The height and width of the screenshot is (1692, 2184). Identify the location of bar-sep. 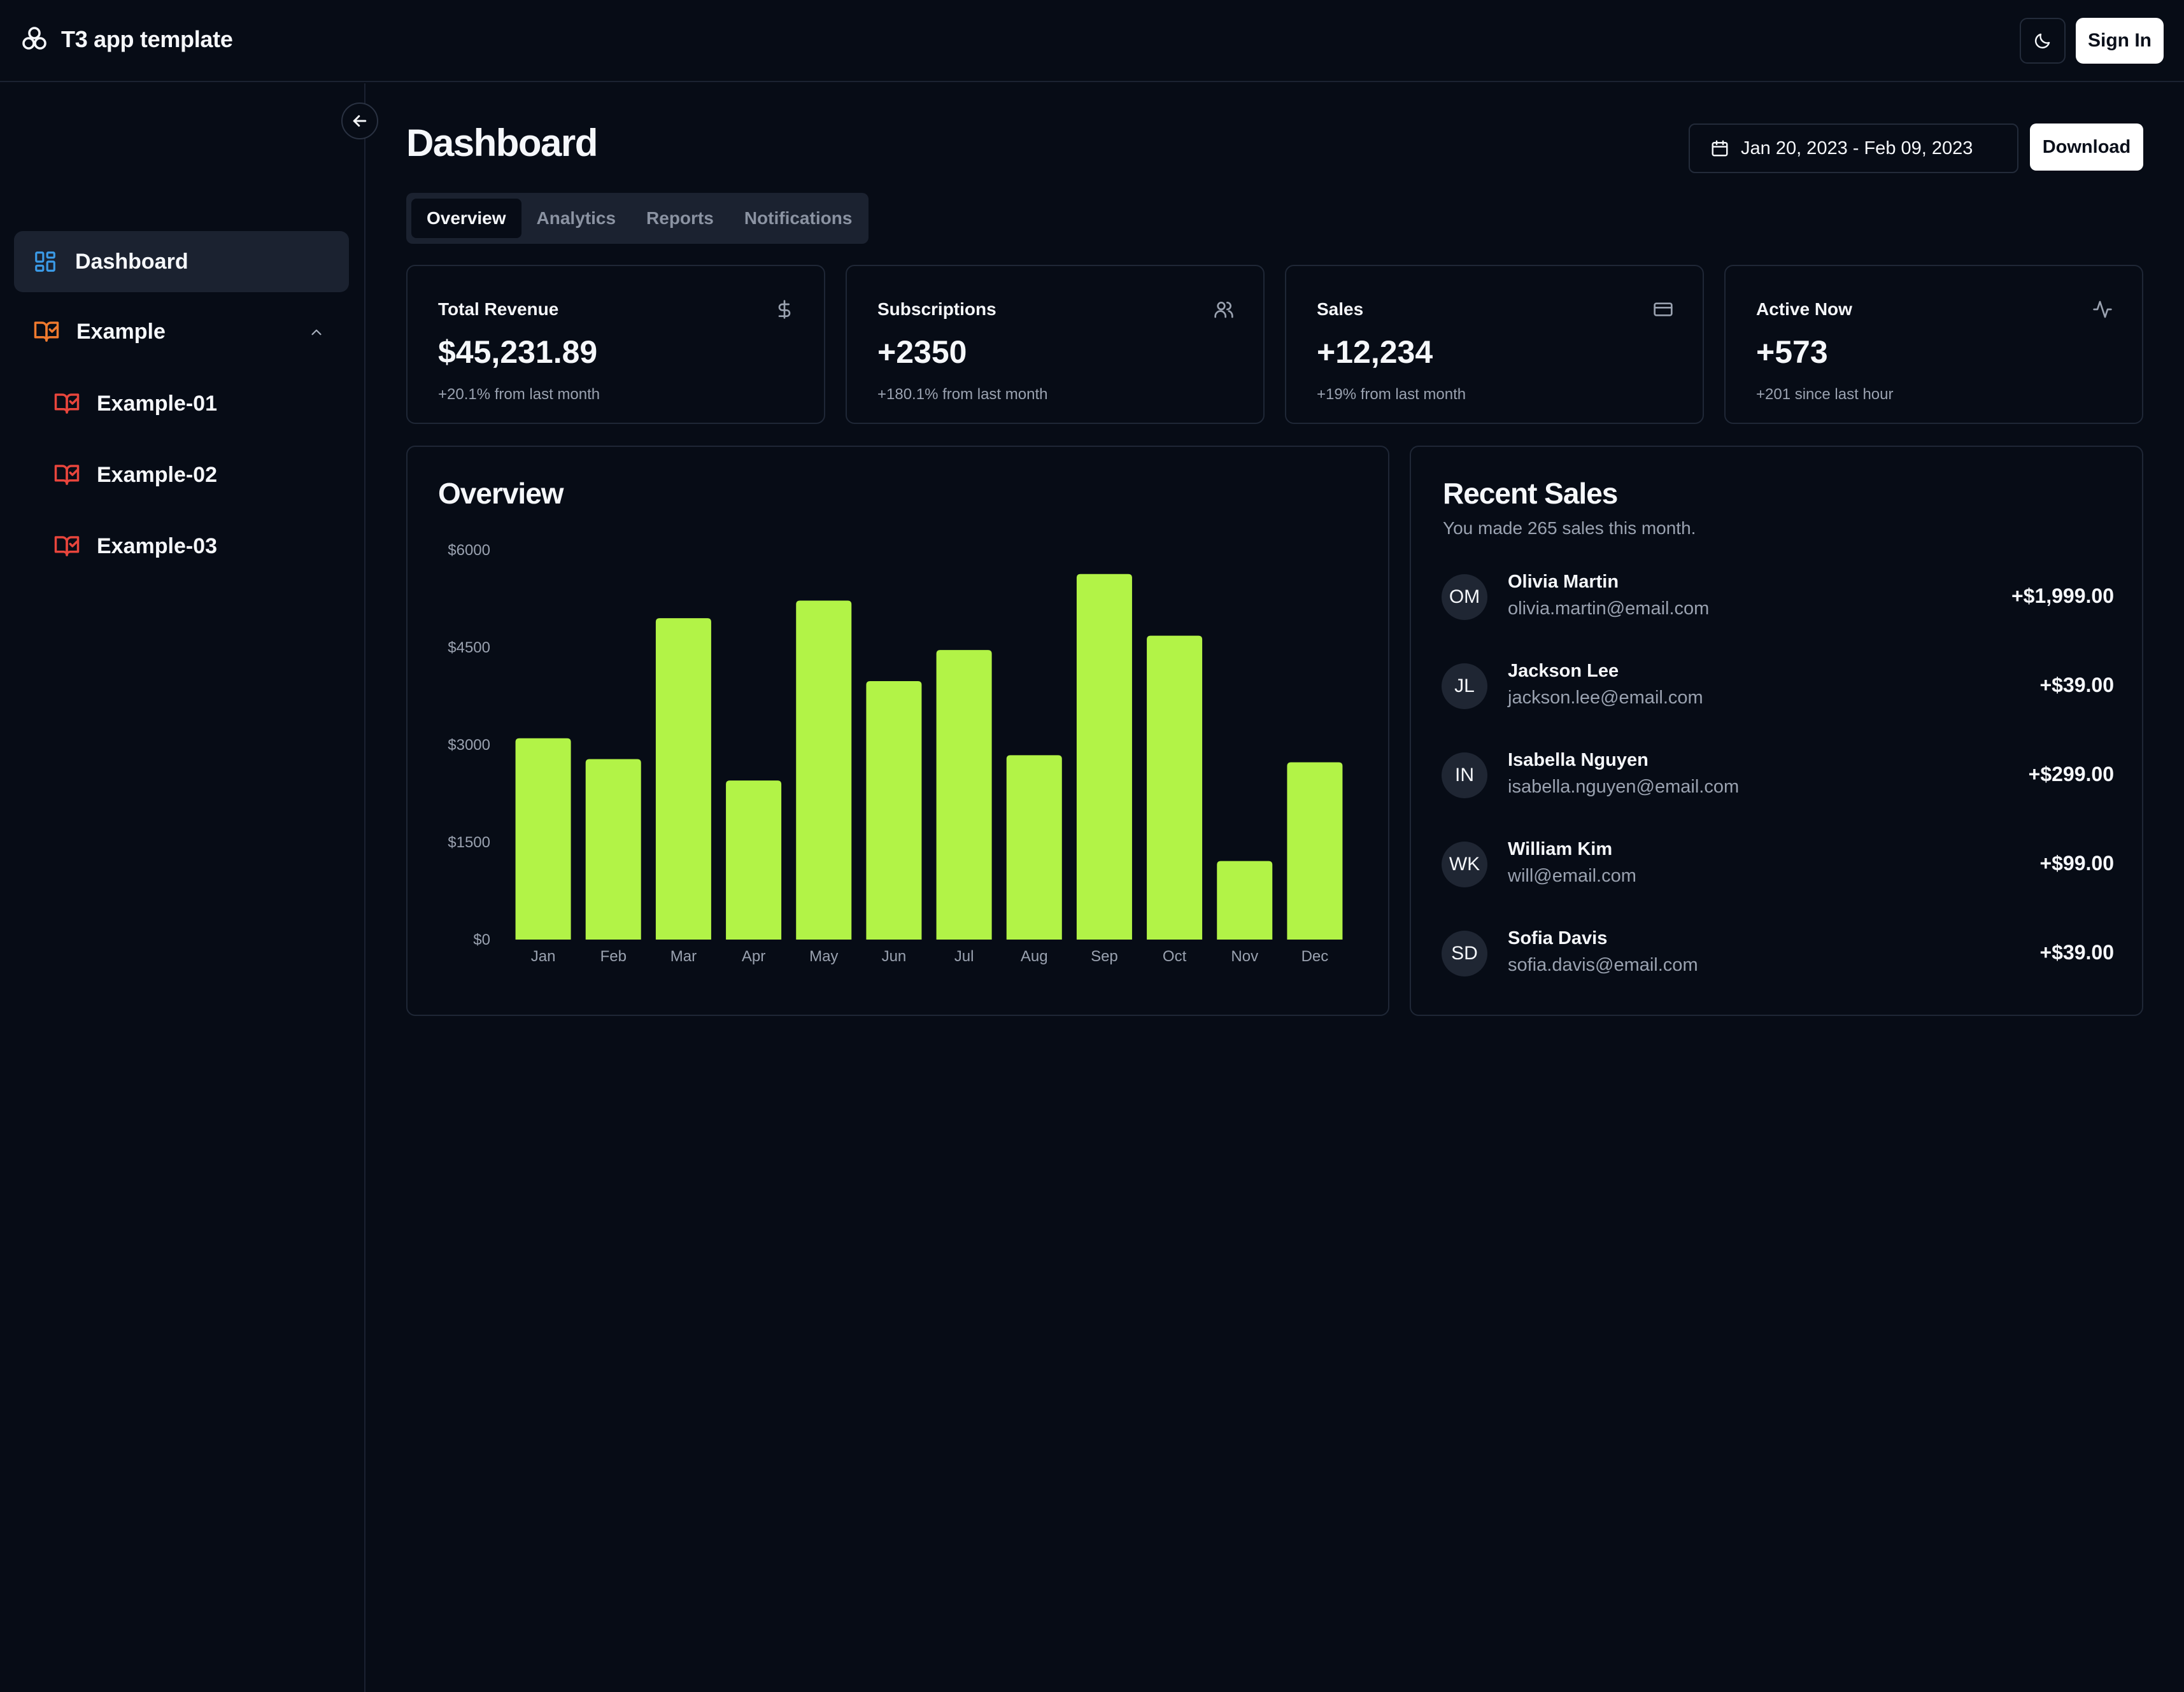
(1104, 757).